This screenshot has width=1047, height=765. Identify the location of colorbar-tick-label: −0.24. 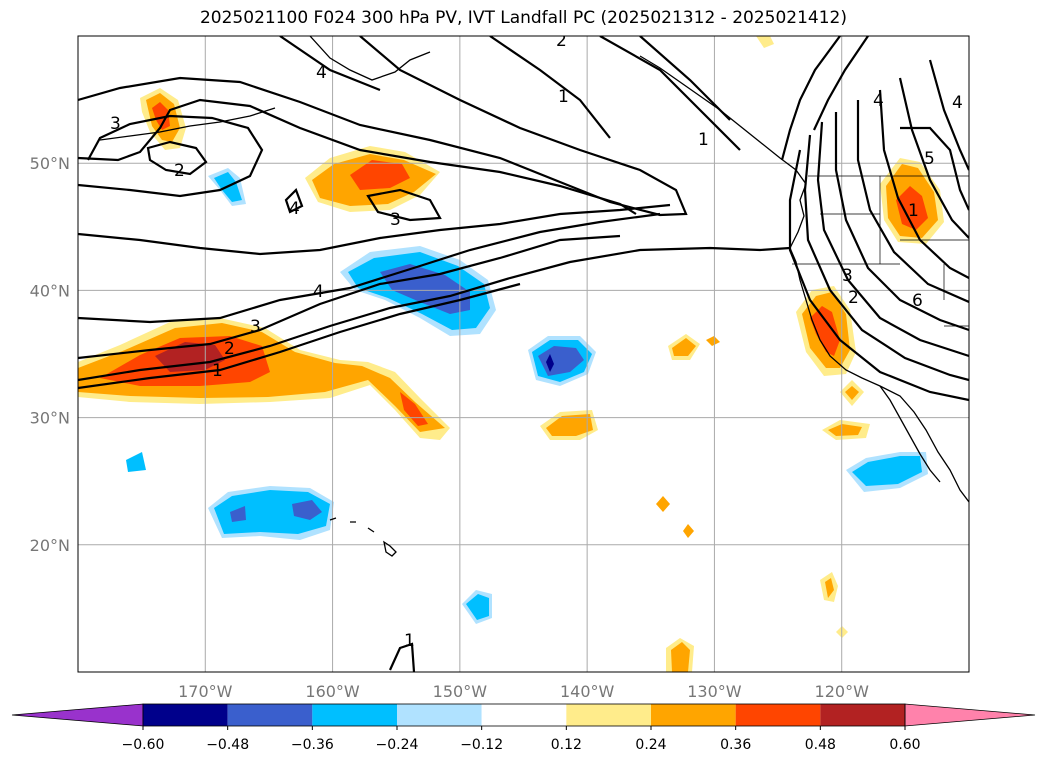
(397, 745).